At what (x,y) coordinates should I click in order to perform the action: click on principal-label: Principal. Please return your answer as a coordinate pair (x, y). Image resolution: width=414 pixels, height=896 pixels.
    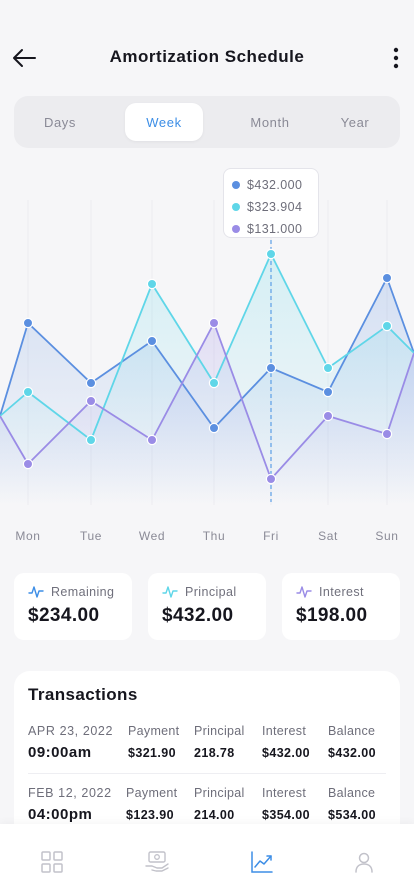
    Looking at the image, I should click on (211, 592).